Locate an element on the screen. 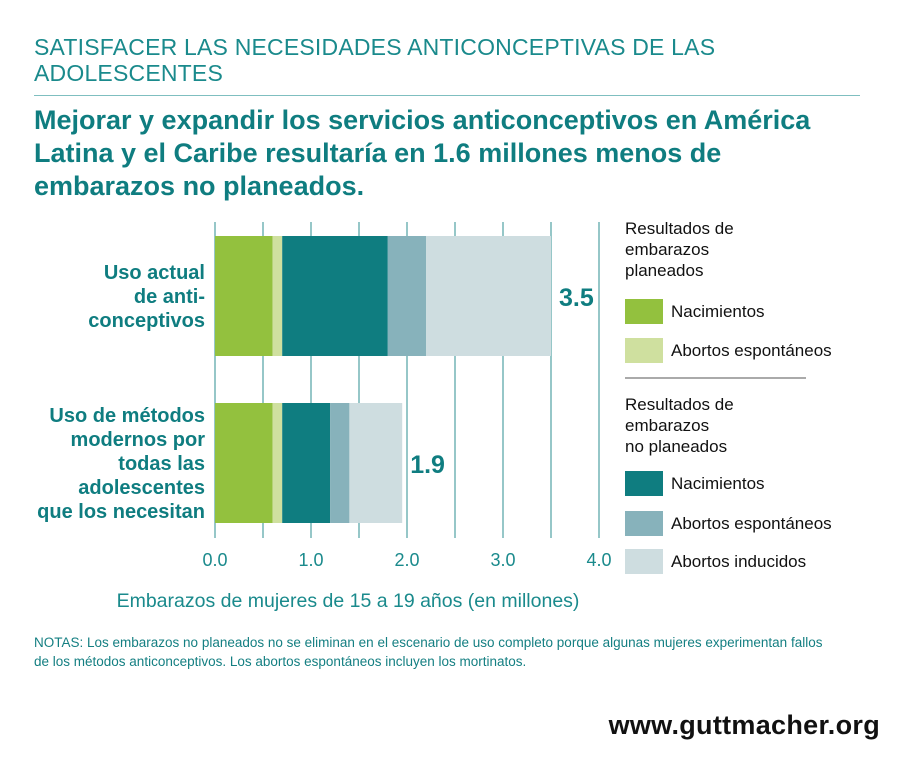 Image resolution: width=900 pixels, height=759 pixels. category-label: todas las is located at coordinates (161, 464).